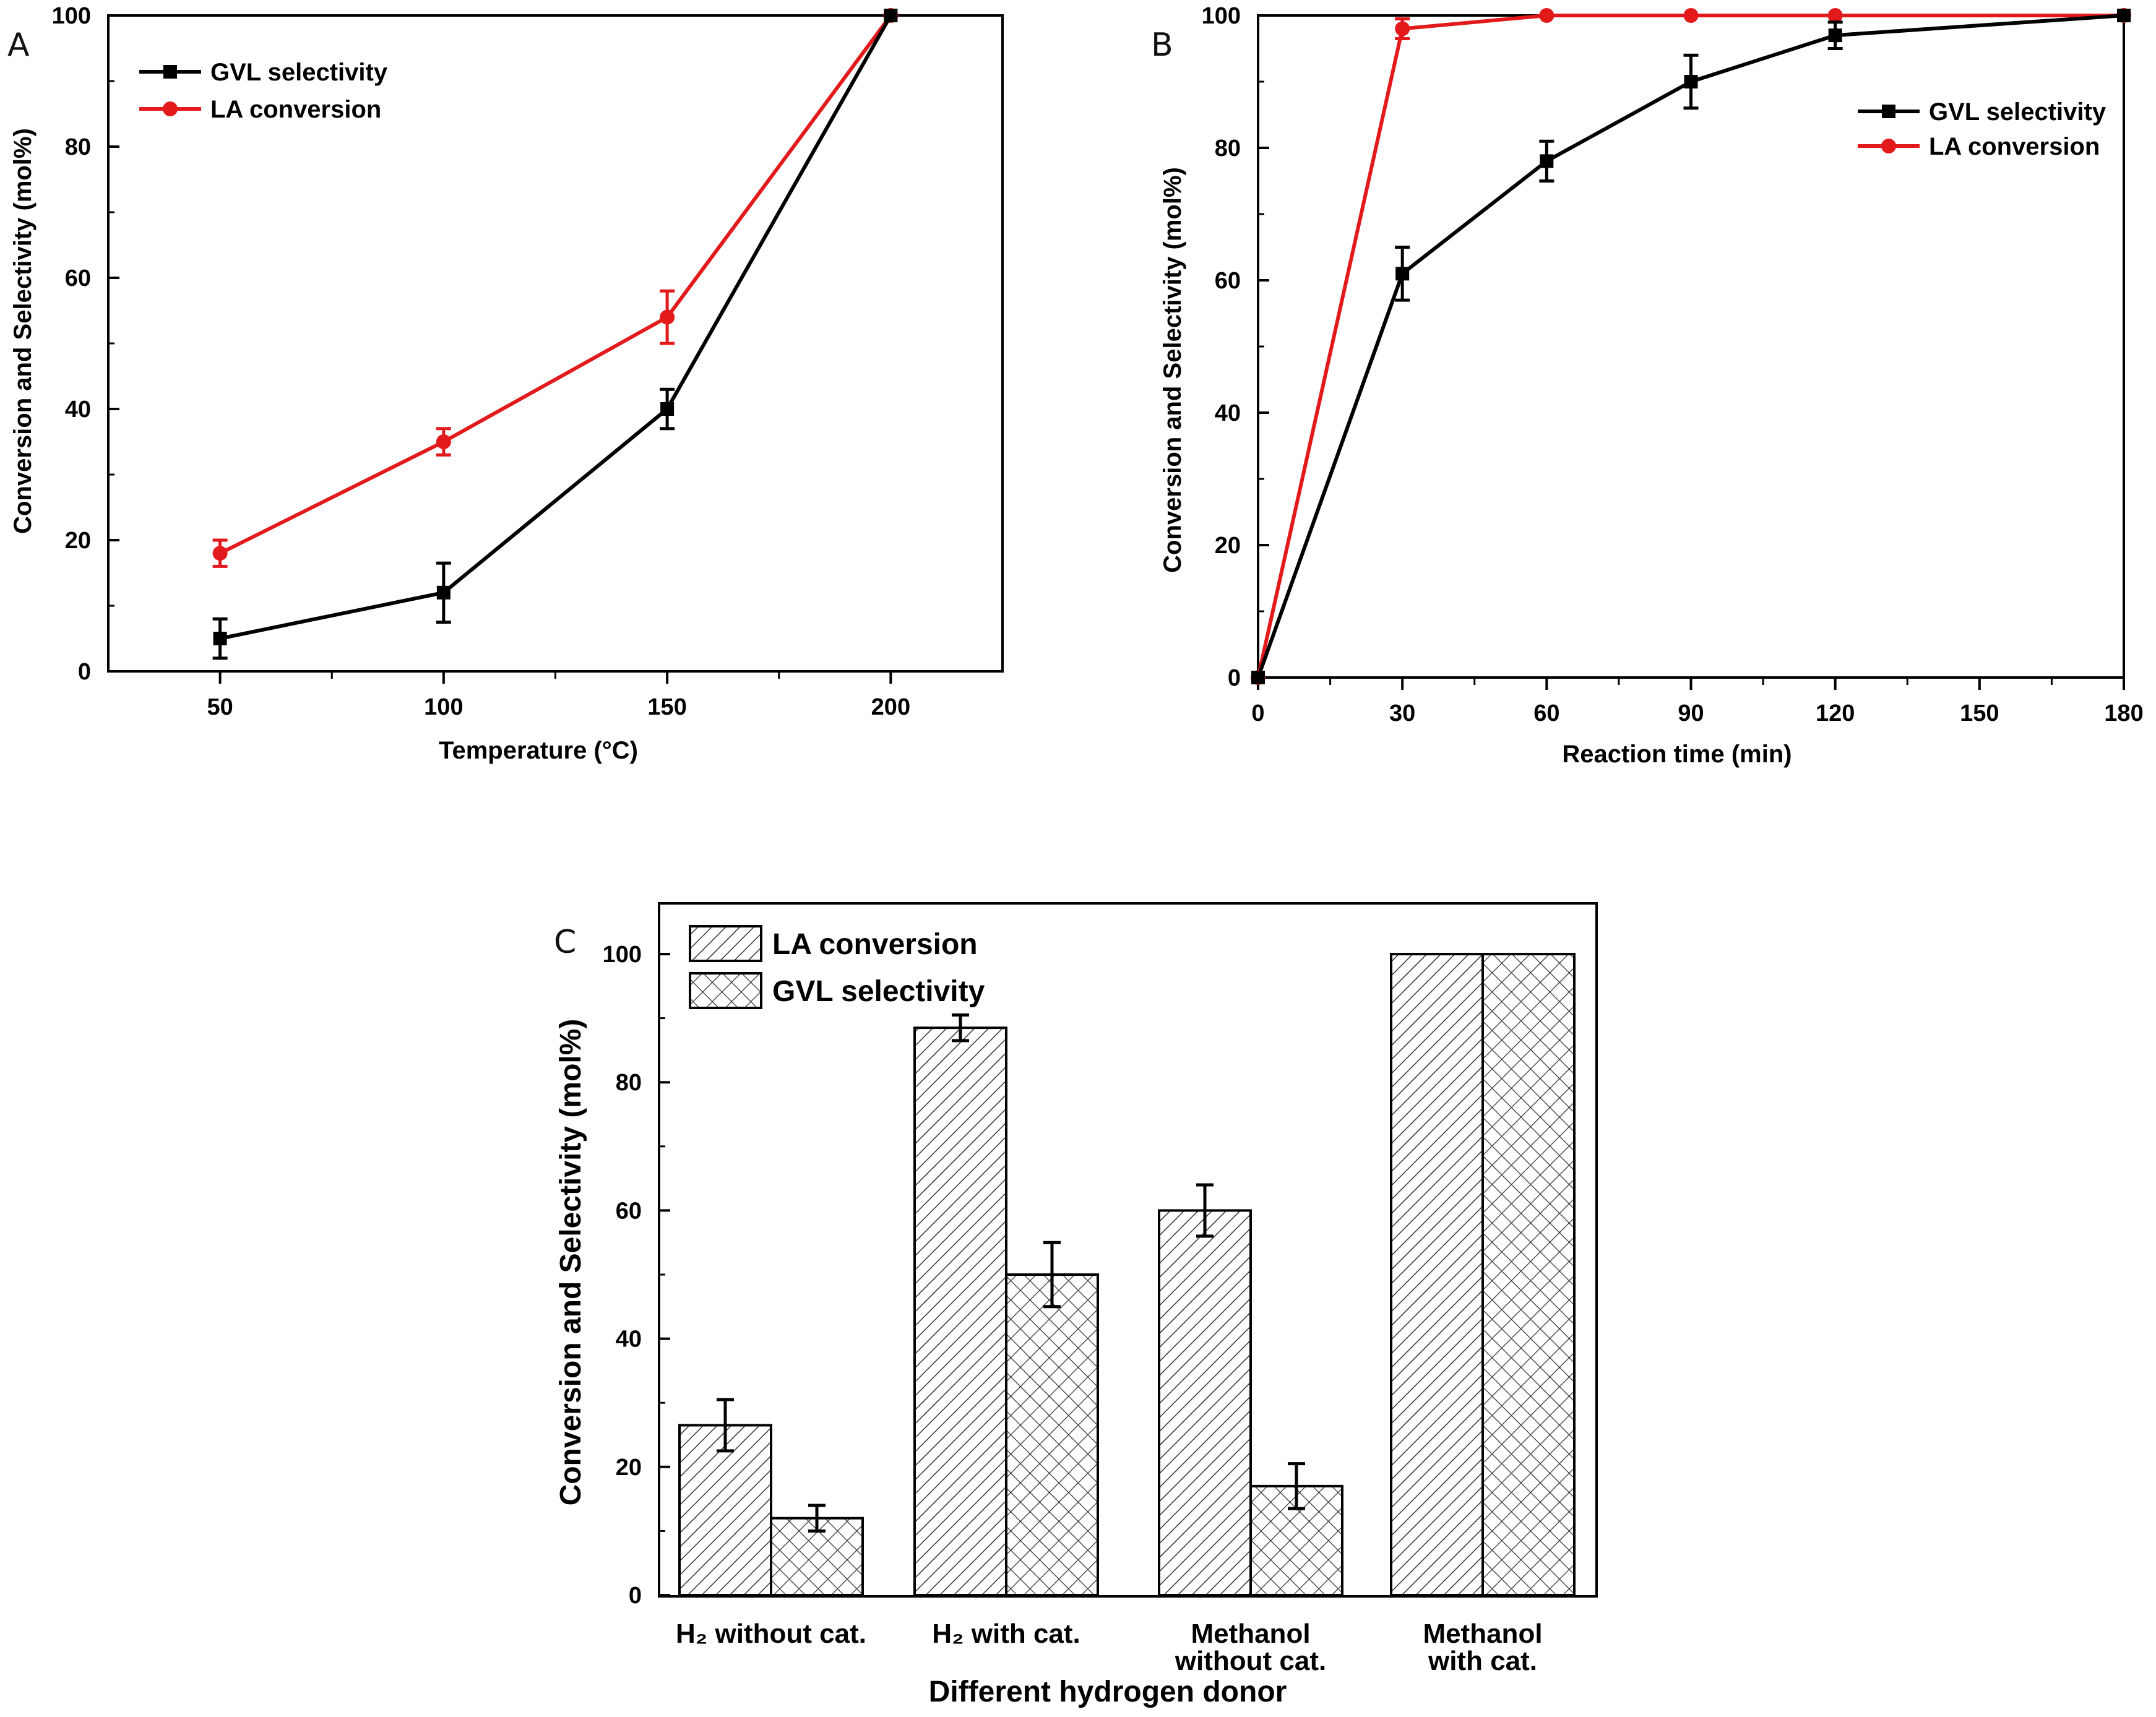 This screenshot has width=2156, height=1717. I want to click on panel-a-legend-marker-gvl-selectivity, so click(170, 72).